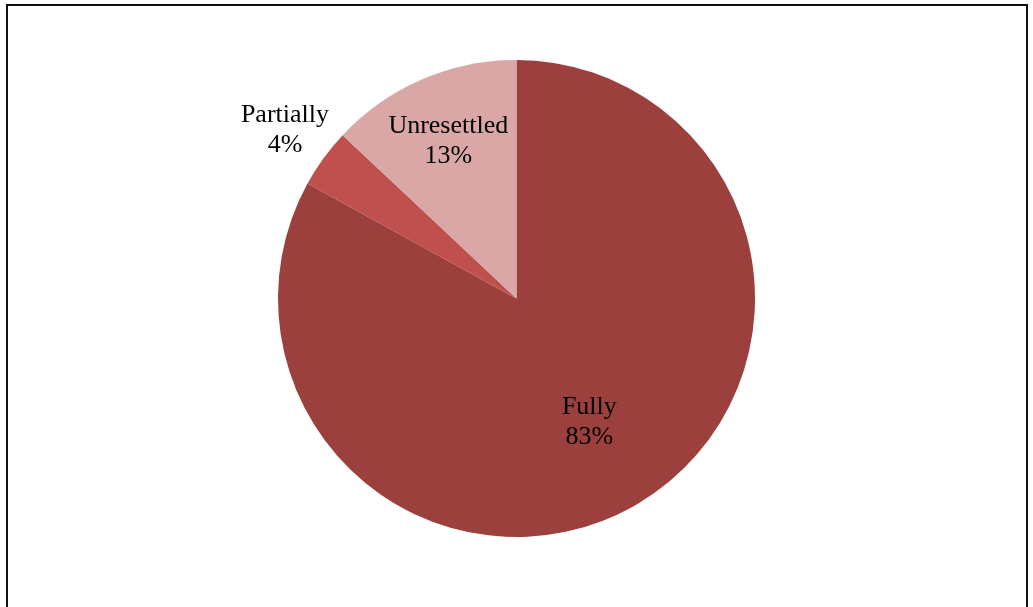 This screenshot has width=1033, height=607. I want to click on slice-label: Partially, so click(285, 114).